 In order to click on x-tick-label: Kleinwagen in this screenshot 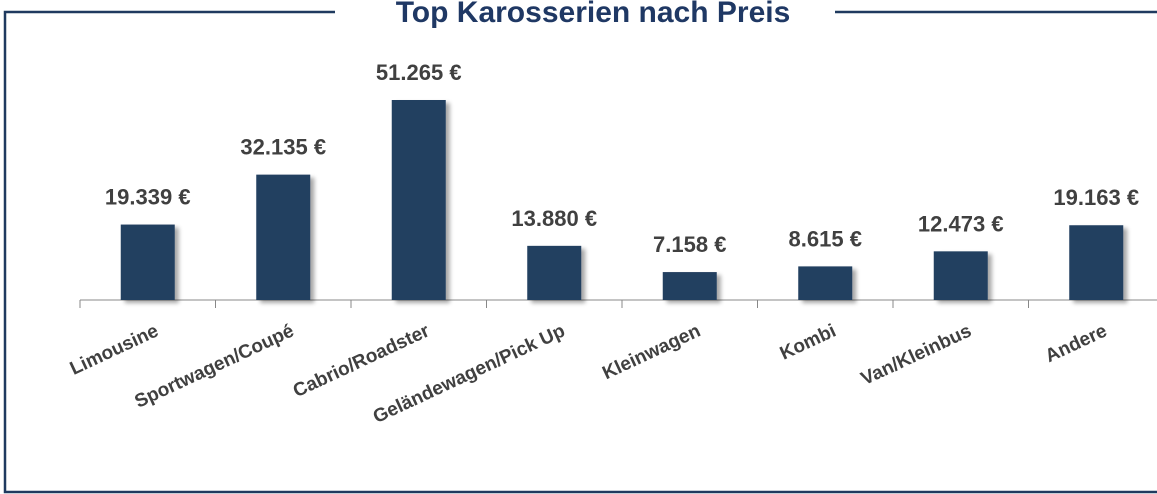, I will do `click(651, 352)`.